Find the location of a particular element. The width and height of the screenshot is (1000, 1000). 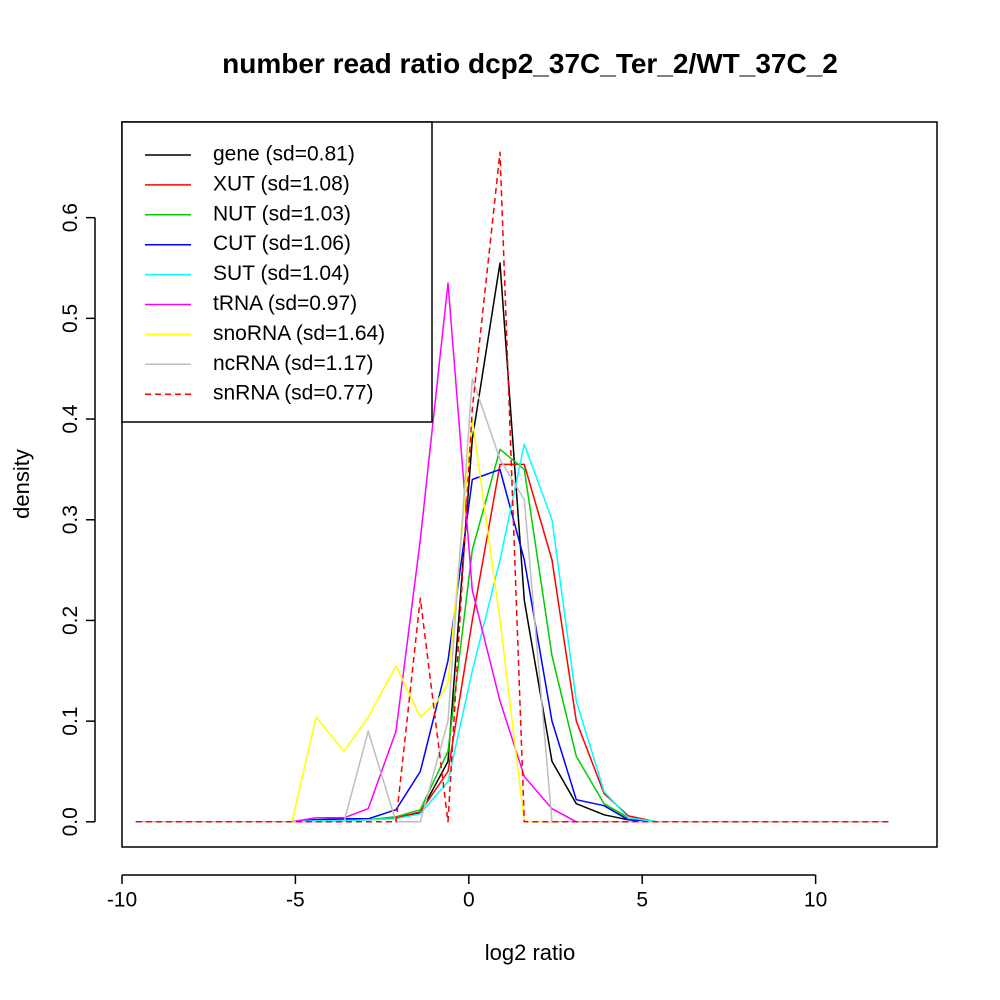

x-tick-label: 0 is located at coordinates (469, 900).